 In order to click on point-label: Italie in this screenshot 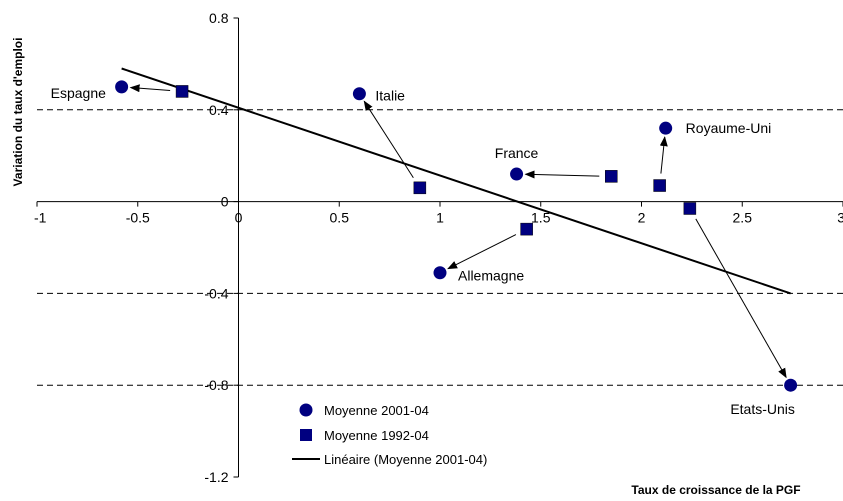, I will do `click(390, 96)`.